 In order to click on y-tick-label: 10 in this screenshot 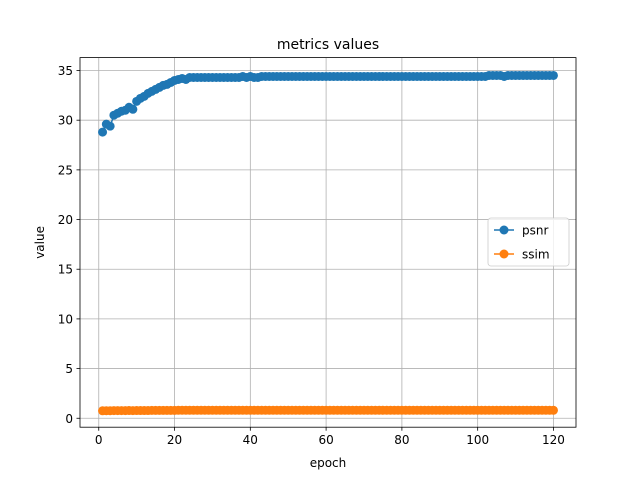, I will do `click(65, 319)`.